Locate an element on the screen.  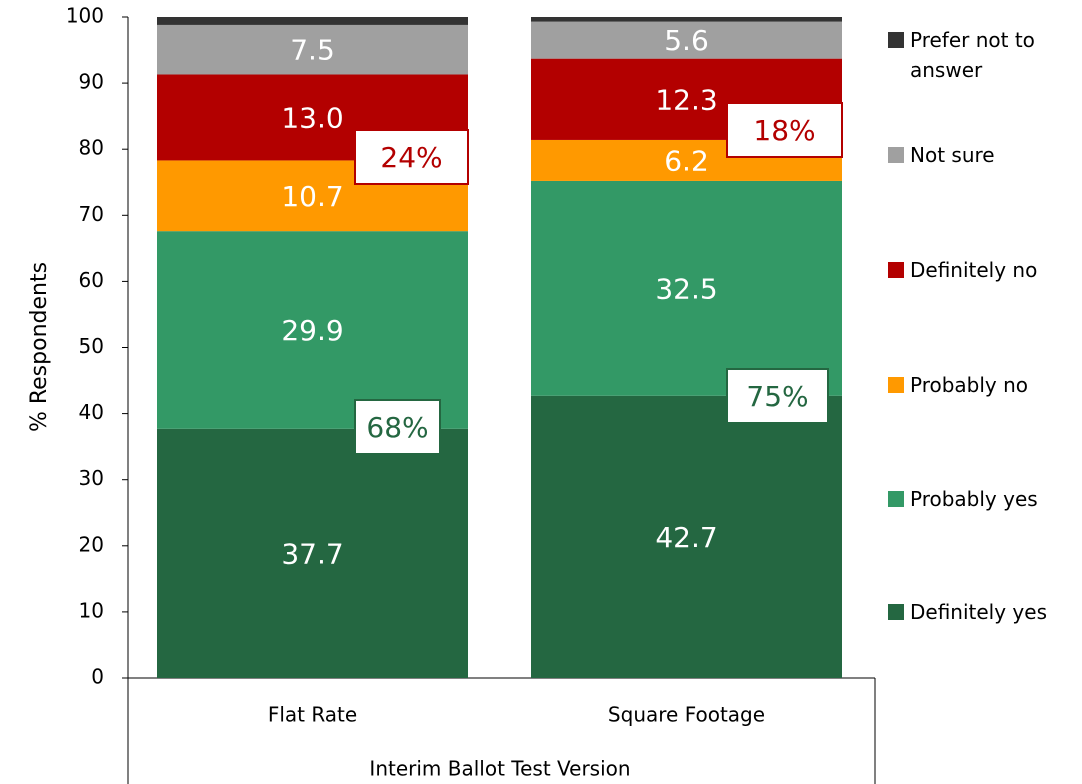
legend-label: Probably yes is located at coordinates (974, 499).